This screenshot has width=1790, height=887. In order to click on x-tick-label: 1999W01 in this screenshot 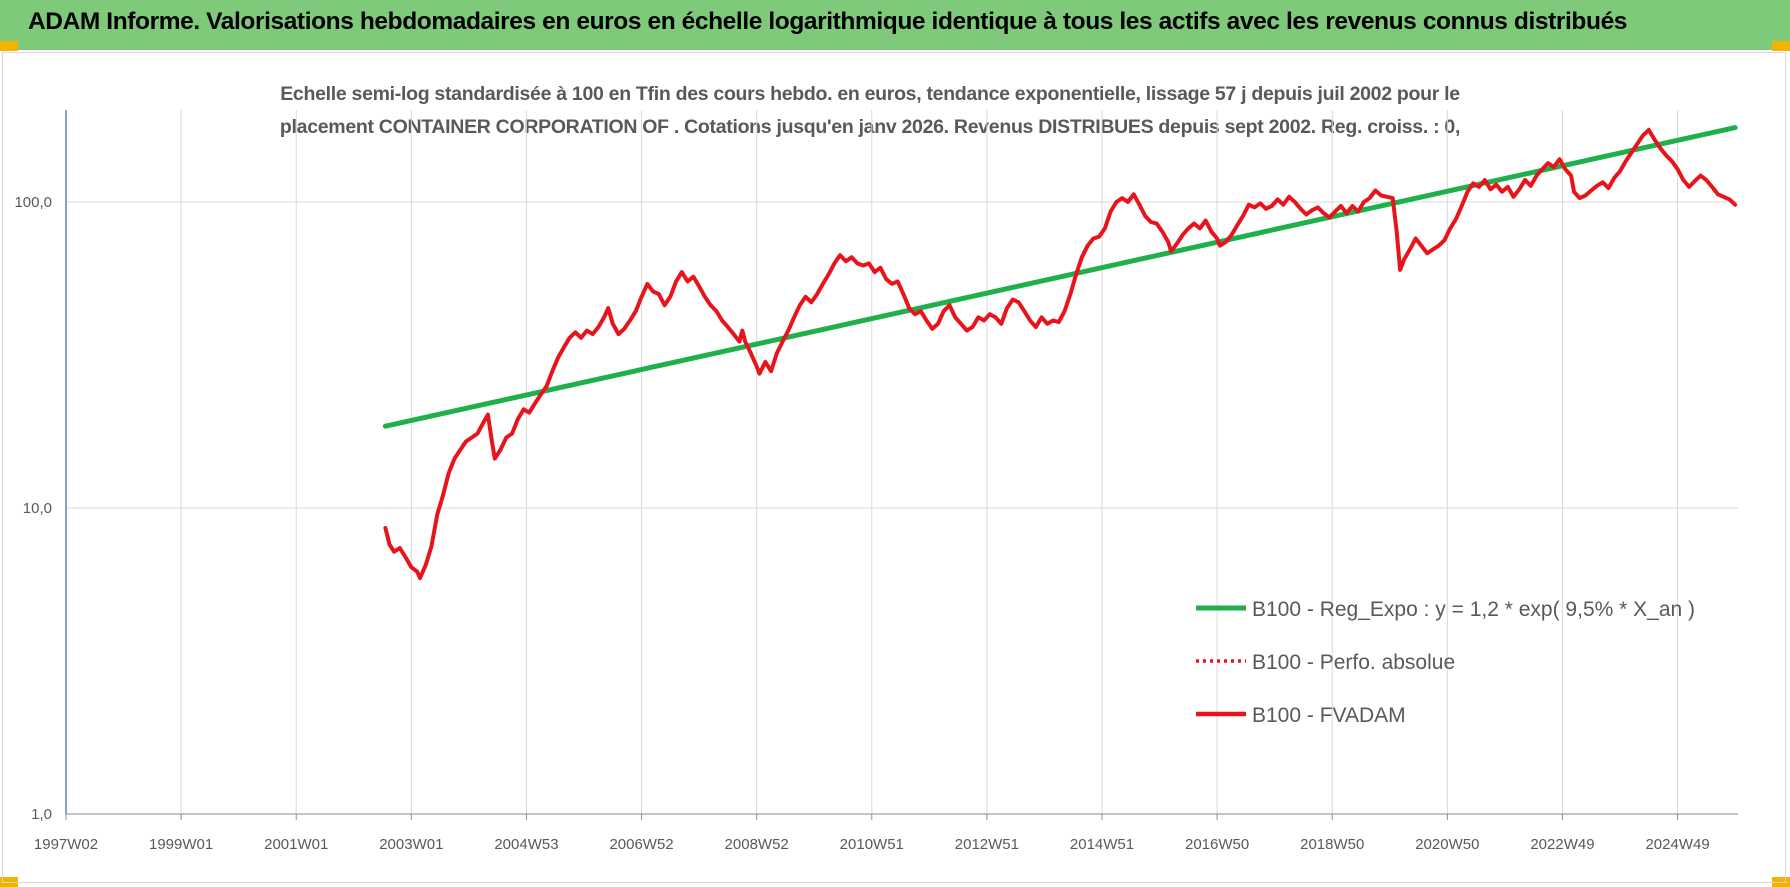, I will do `click(181, 844)`.